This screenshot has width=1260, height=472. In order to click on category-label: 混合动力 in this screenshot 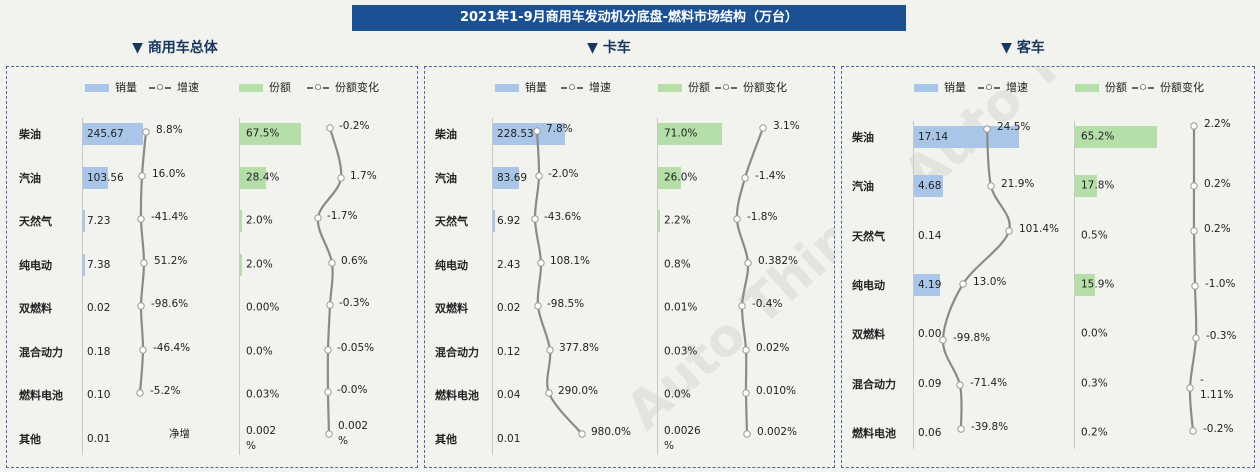, I will do `click(41, 352)`.